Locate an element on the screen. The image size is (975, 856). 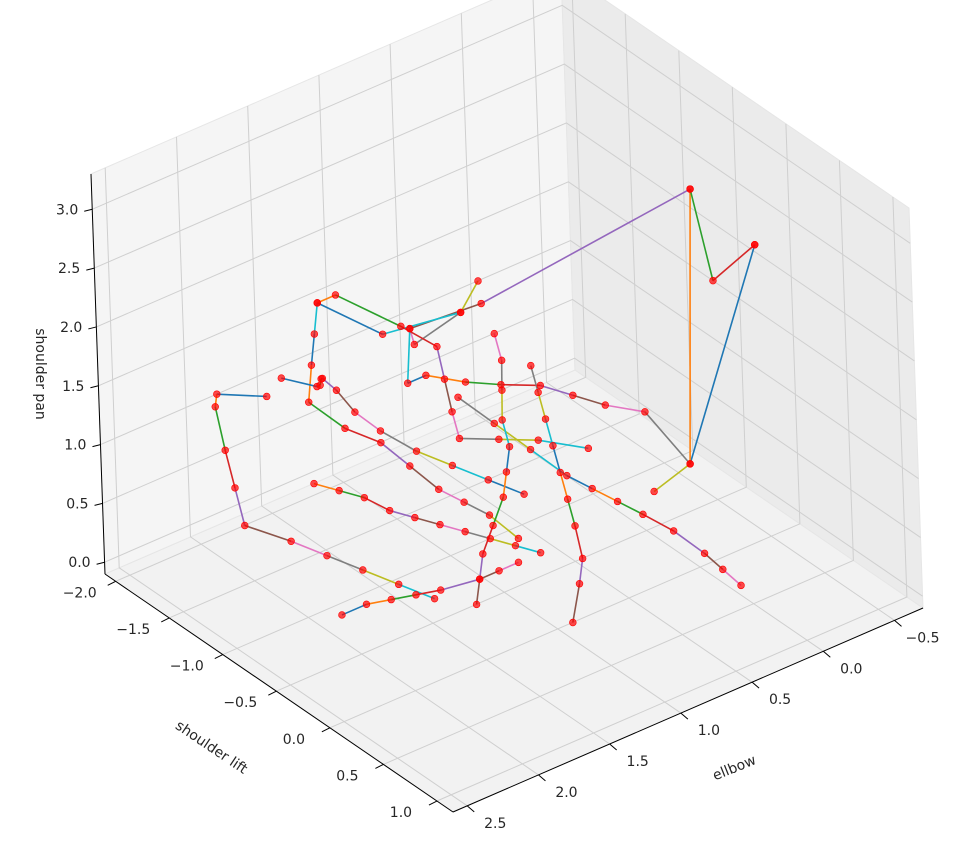
x-tick-label: −0.5 is located at coordinates (240, 703).